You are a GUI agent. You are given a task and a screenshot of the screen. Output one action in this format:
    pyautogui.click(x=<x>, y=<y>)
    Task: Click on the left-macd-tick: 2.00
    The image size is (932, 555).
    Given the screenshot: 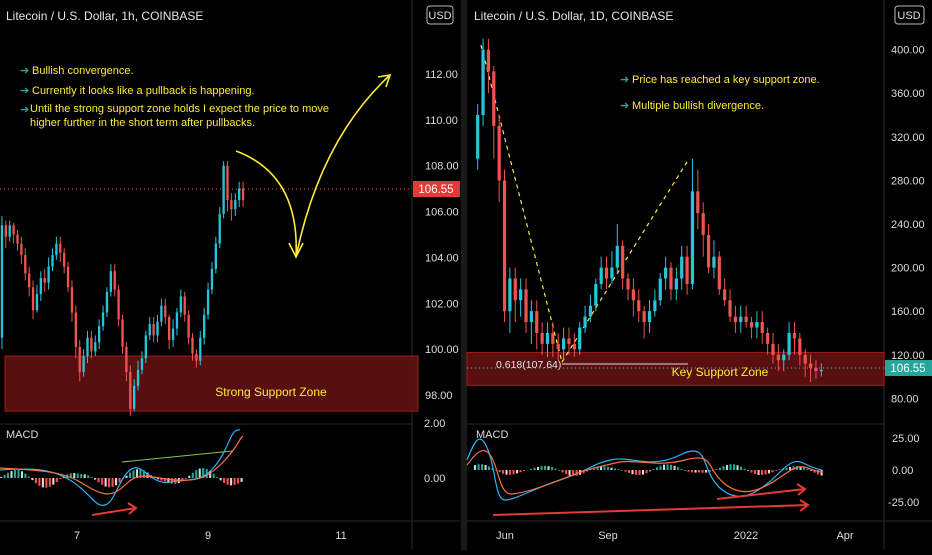 What is the action you would take?
    pyautogui.click(x=434, y=424)
    